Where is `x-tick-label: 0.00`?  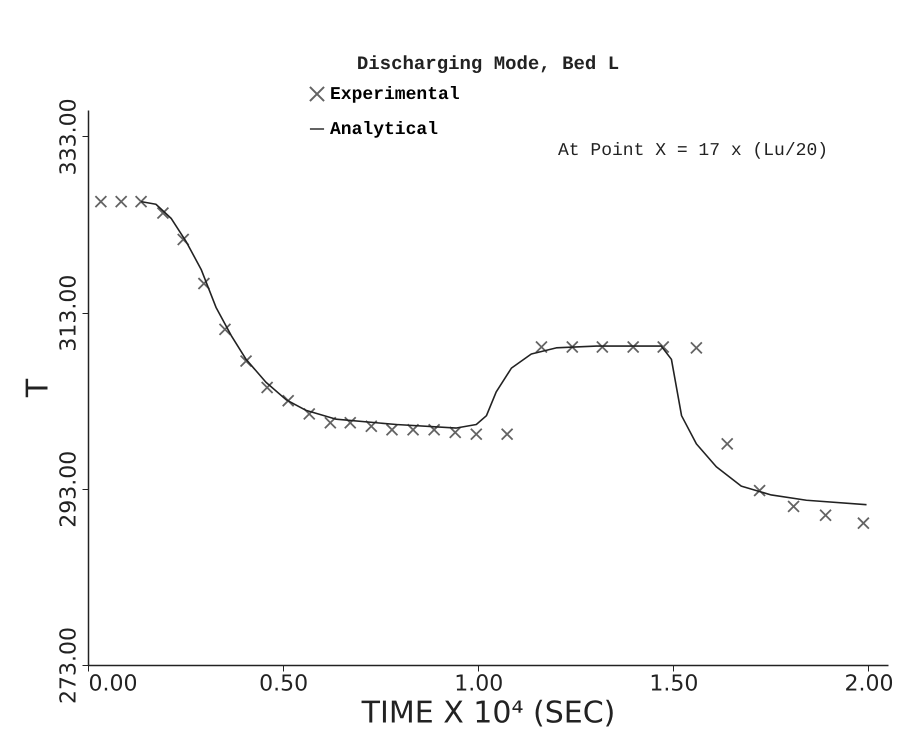 x-tick-label: 0.00 is located at coordinates (113, 684).